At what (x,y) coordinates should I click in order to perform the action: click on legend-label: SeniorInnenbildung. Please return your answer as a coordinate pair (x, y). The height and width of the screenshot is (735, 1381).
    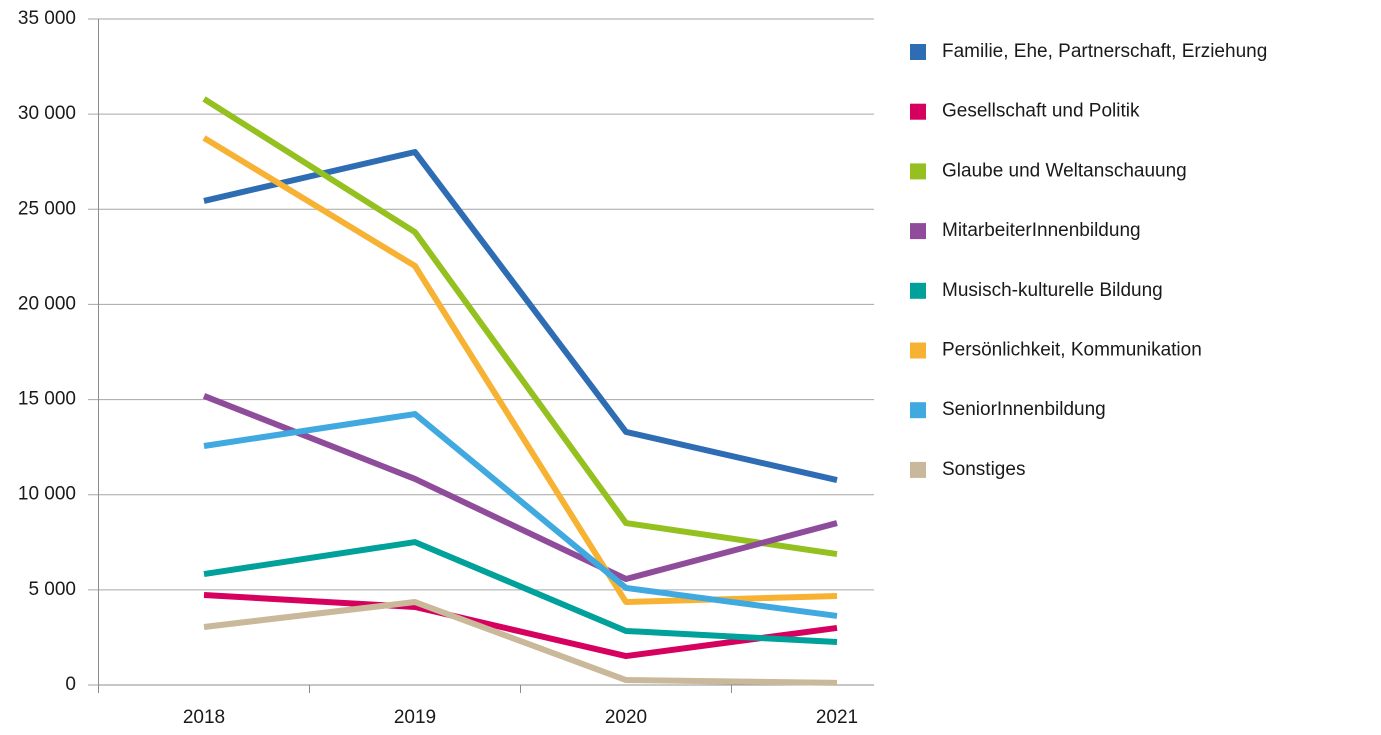
    Looking at the image, I should click on (1024, 409).